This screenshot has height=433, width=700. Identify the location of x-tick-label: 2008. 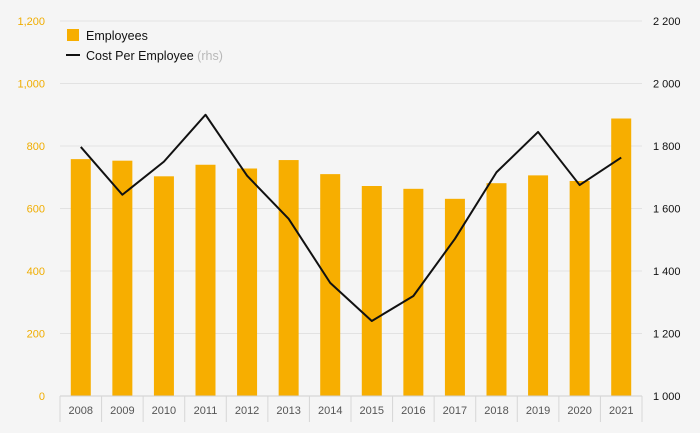
(81, 411).